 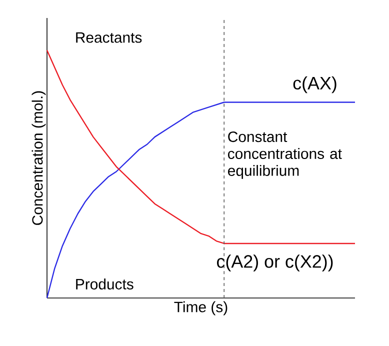 I want to click on y-axis-title: Concentration (mol.), so click(x=39, y=158).